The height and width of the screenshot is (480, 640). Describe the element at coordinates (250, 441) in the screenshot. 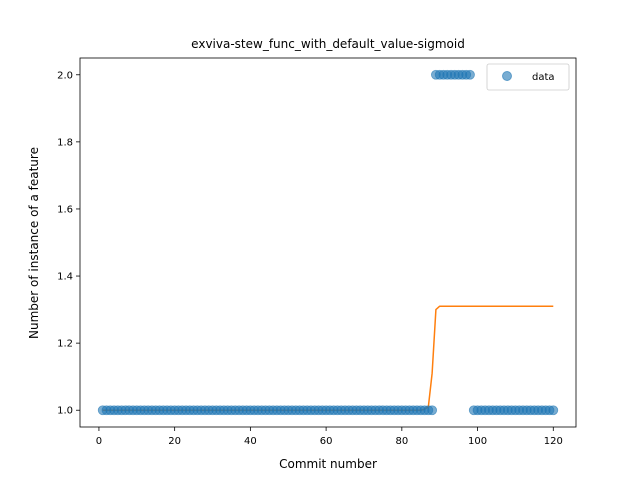

I see `x-tick-label: 40` at that location.